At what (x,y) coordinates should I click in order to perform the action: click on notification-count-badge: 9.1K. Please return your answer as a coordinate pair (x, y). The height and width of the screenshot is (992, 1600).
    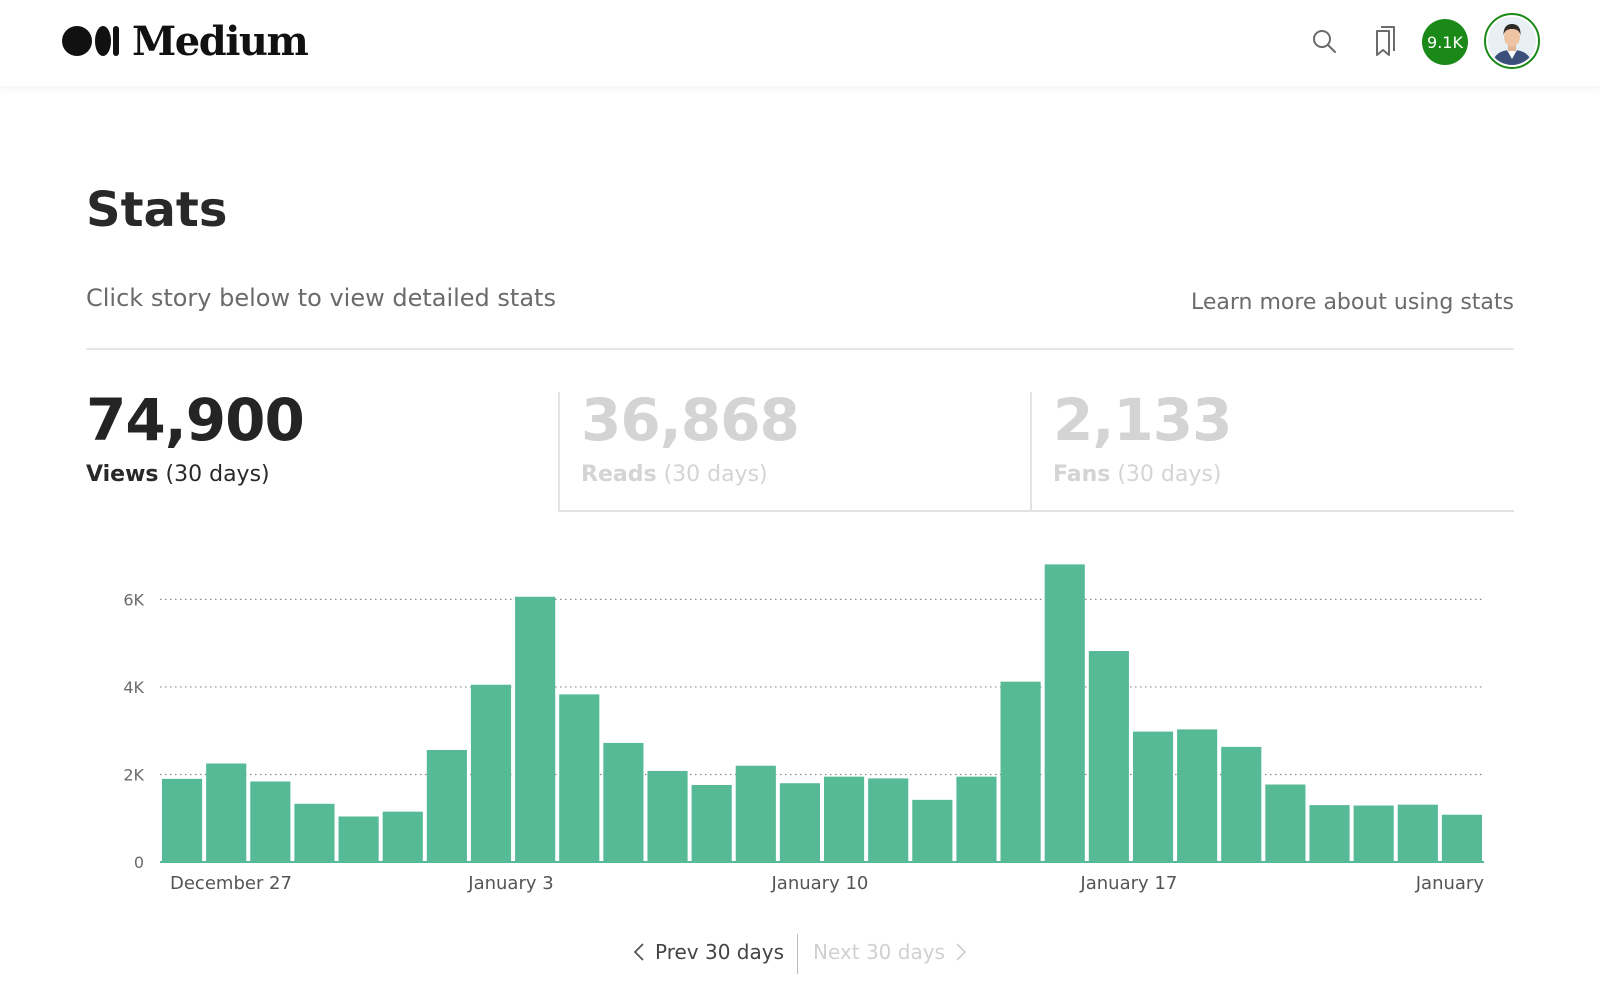
    Looking at the image, I should click on (1445, 42).